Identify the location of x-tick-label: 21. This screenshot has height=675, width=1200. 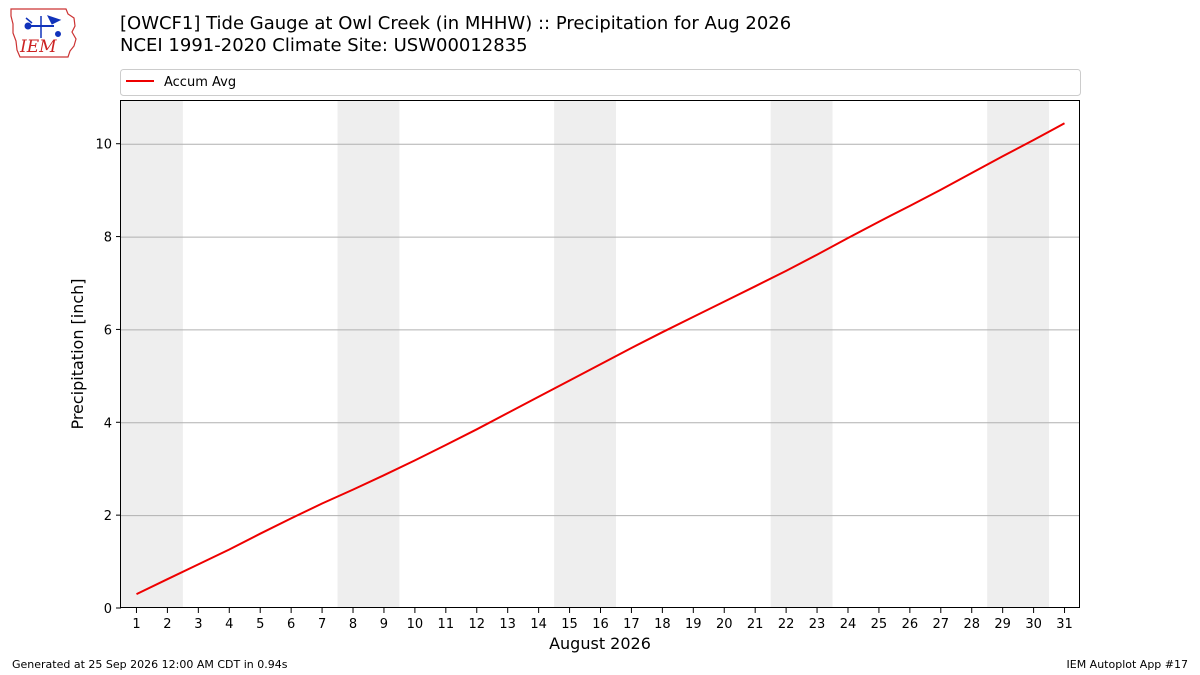
(755, 624).